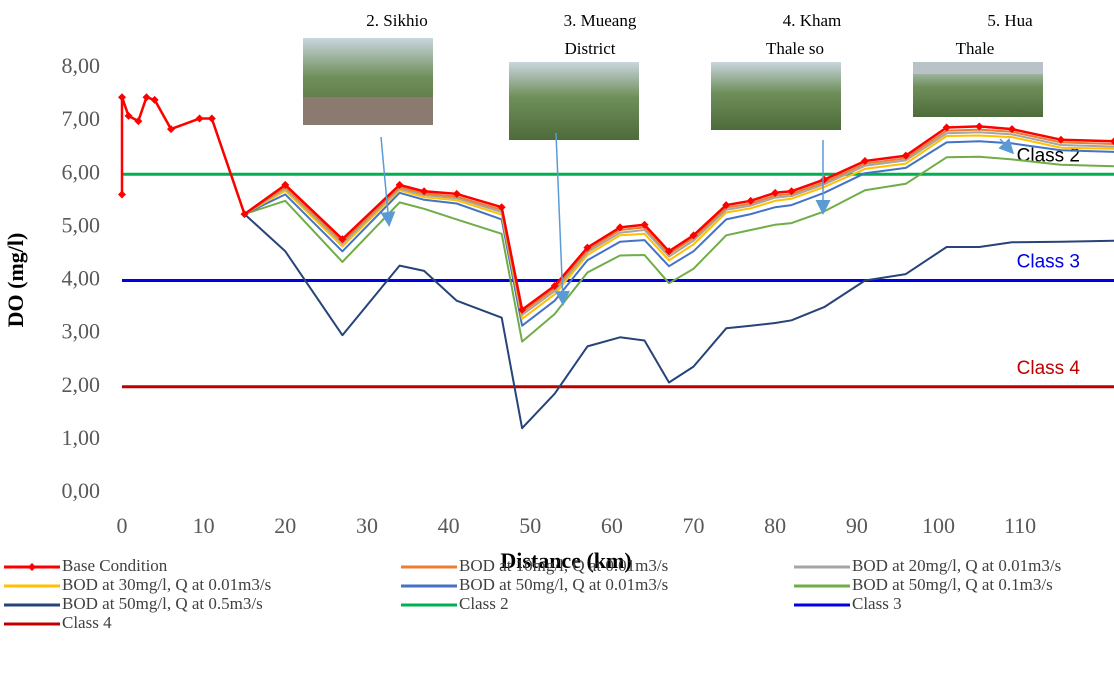 This screenshot has height=684, width=1114. Describe the element at coordinates (975, 48) in the screenshot. I see `annotation: Thale` at that location.